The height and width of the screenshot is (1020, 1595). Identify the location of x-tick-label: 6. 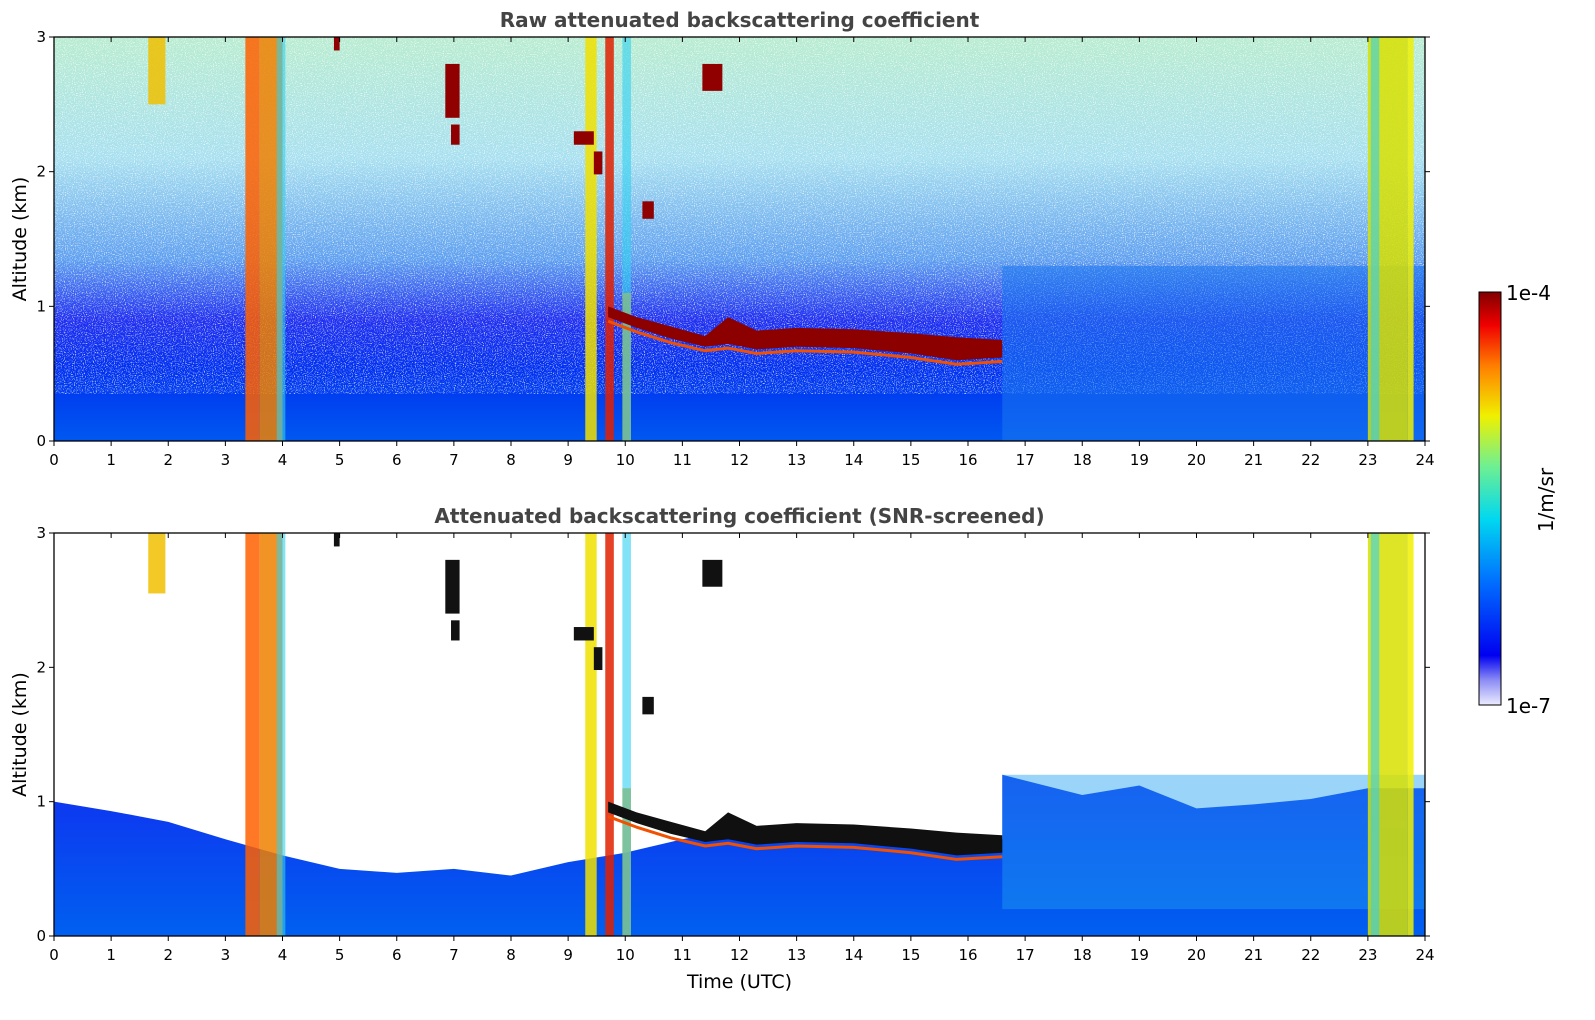
(397, 460).